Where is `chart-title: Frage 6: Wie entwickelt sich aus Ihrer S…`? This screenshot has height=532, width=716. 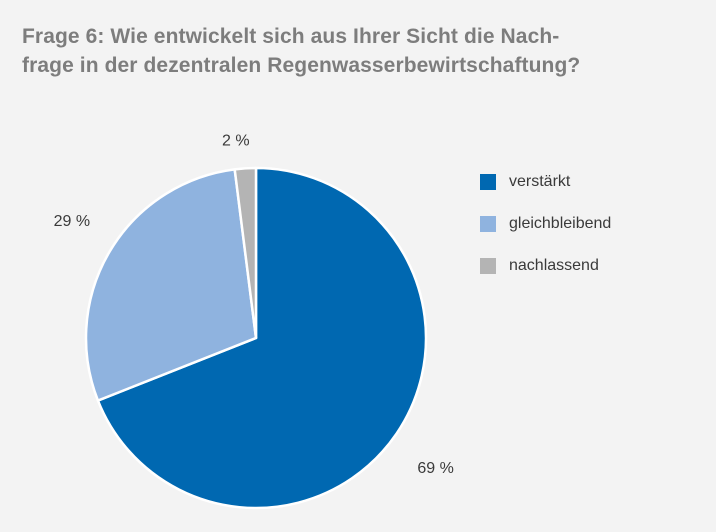
chart-title: Frage 6: Wie entwickelt sich aus Ihrer S… is located at coordinates (362, 51).